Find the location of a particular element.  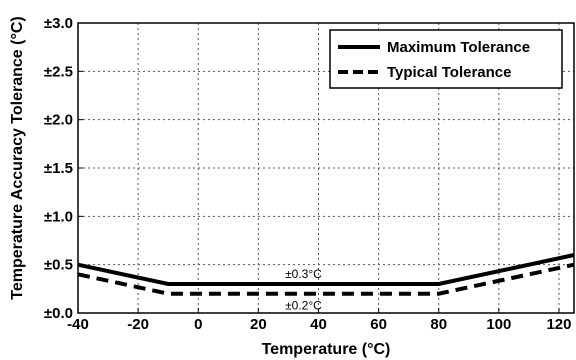

y-axis-title: Temperature Accuracy Tolerance (°C) is located at coordinates (17, 158).